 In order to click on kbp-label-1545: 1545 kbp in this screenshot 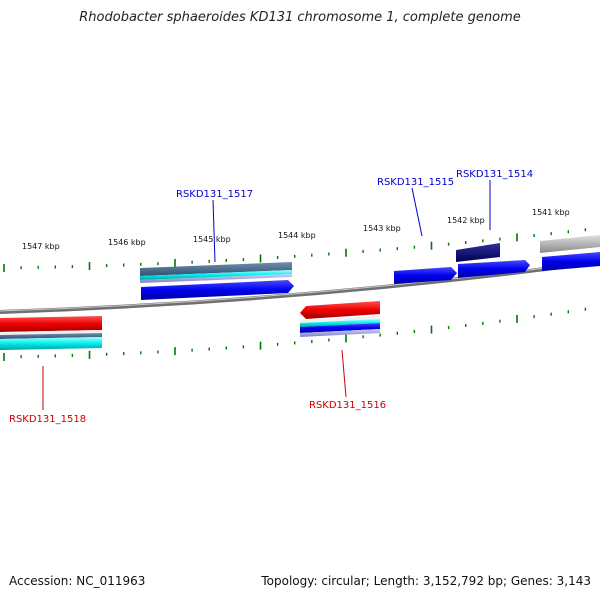, I will do `click(212, 239)`.